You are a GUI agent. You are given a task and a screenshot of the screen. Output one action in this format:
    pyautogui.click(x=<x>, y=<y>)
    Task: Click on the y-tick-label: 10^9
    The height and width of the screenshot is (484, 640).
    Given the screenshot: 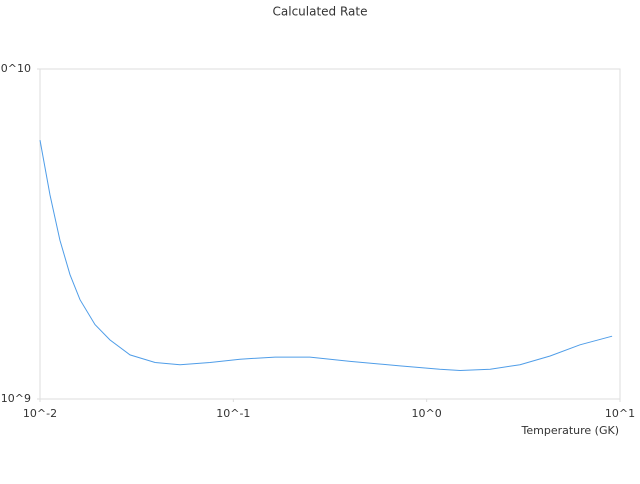 What is the action you would take?
    pyautogui.click(x=16, y=398)
    